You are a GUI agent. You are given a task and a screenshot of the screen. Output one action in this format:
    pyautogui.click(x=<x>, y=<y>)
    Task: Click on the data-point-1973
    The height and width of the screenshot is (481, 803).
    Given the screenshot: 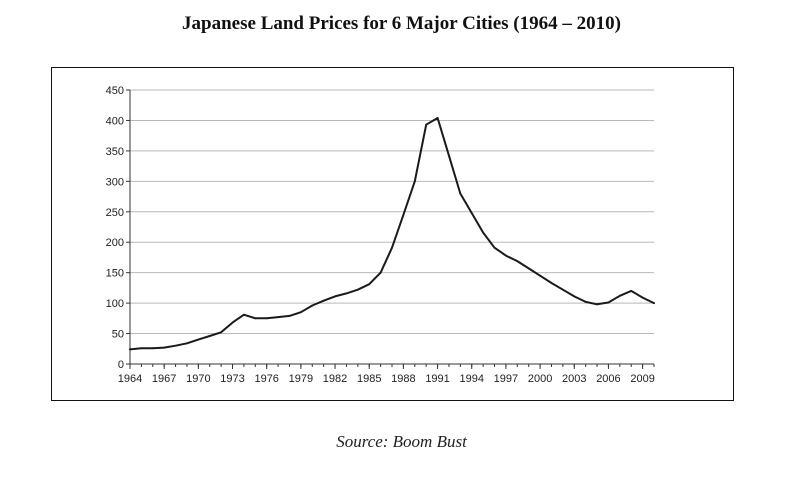 What is the action you would take?
    pyautogui.click(x=232, y=322)
    